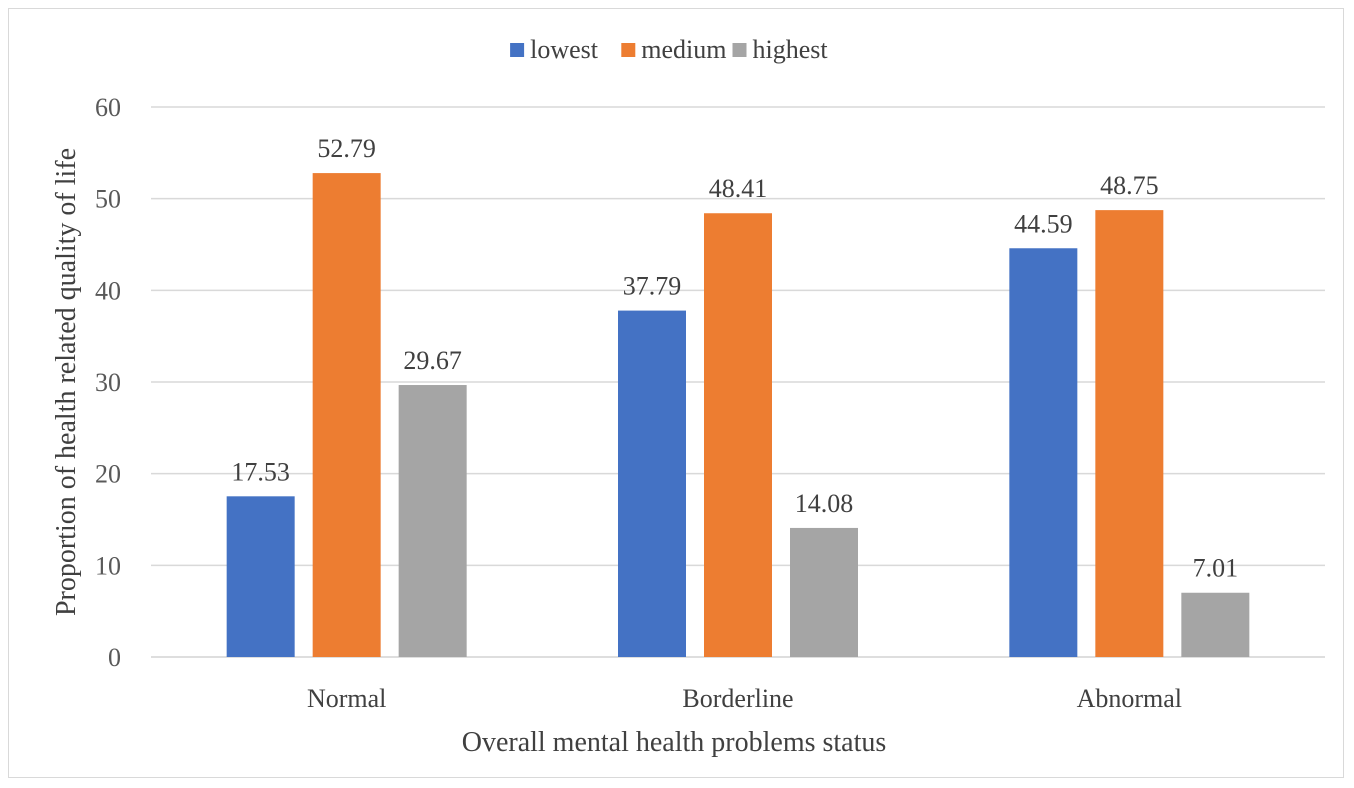 The width and height of the screenshot is (1354, 788). What do you see at coordinates (652, 483) in the screenshot?
I see `bar-lowest-borderline` at bounding box center [652, 483].